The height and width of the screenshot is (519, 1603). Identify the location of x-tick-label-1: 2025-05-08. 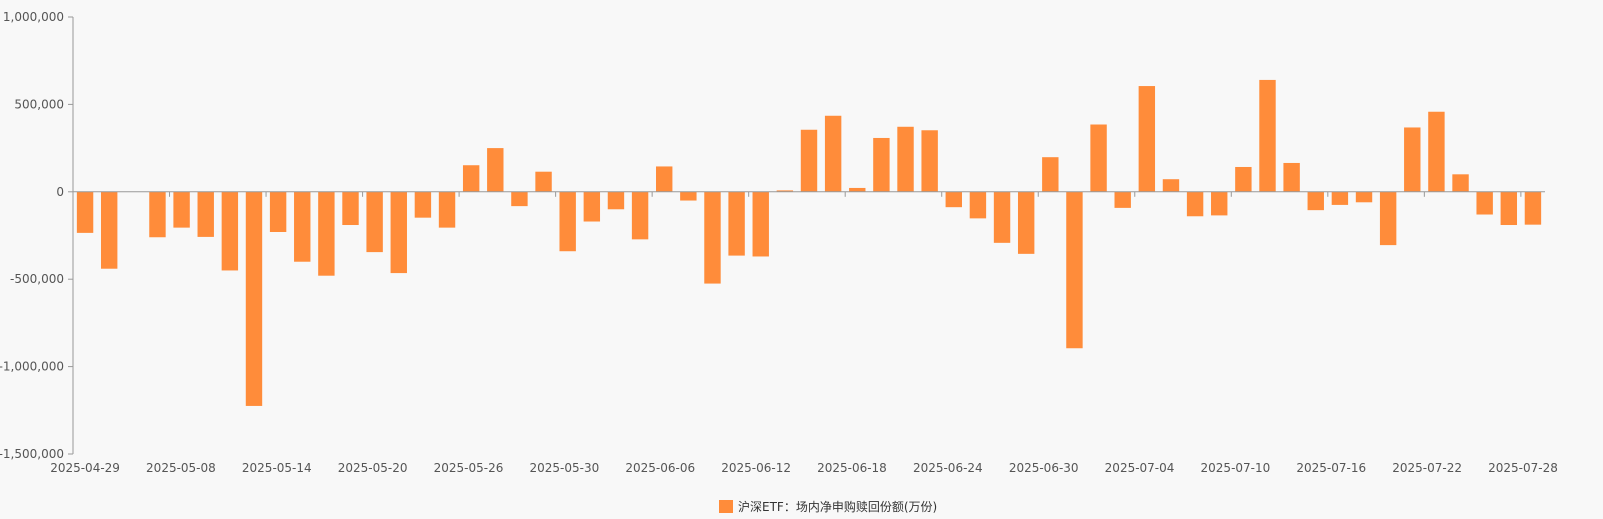
(181, 468).